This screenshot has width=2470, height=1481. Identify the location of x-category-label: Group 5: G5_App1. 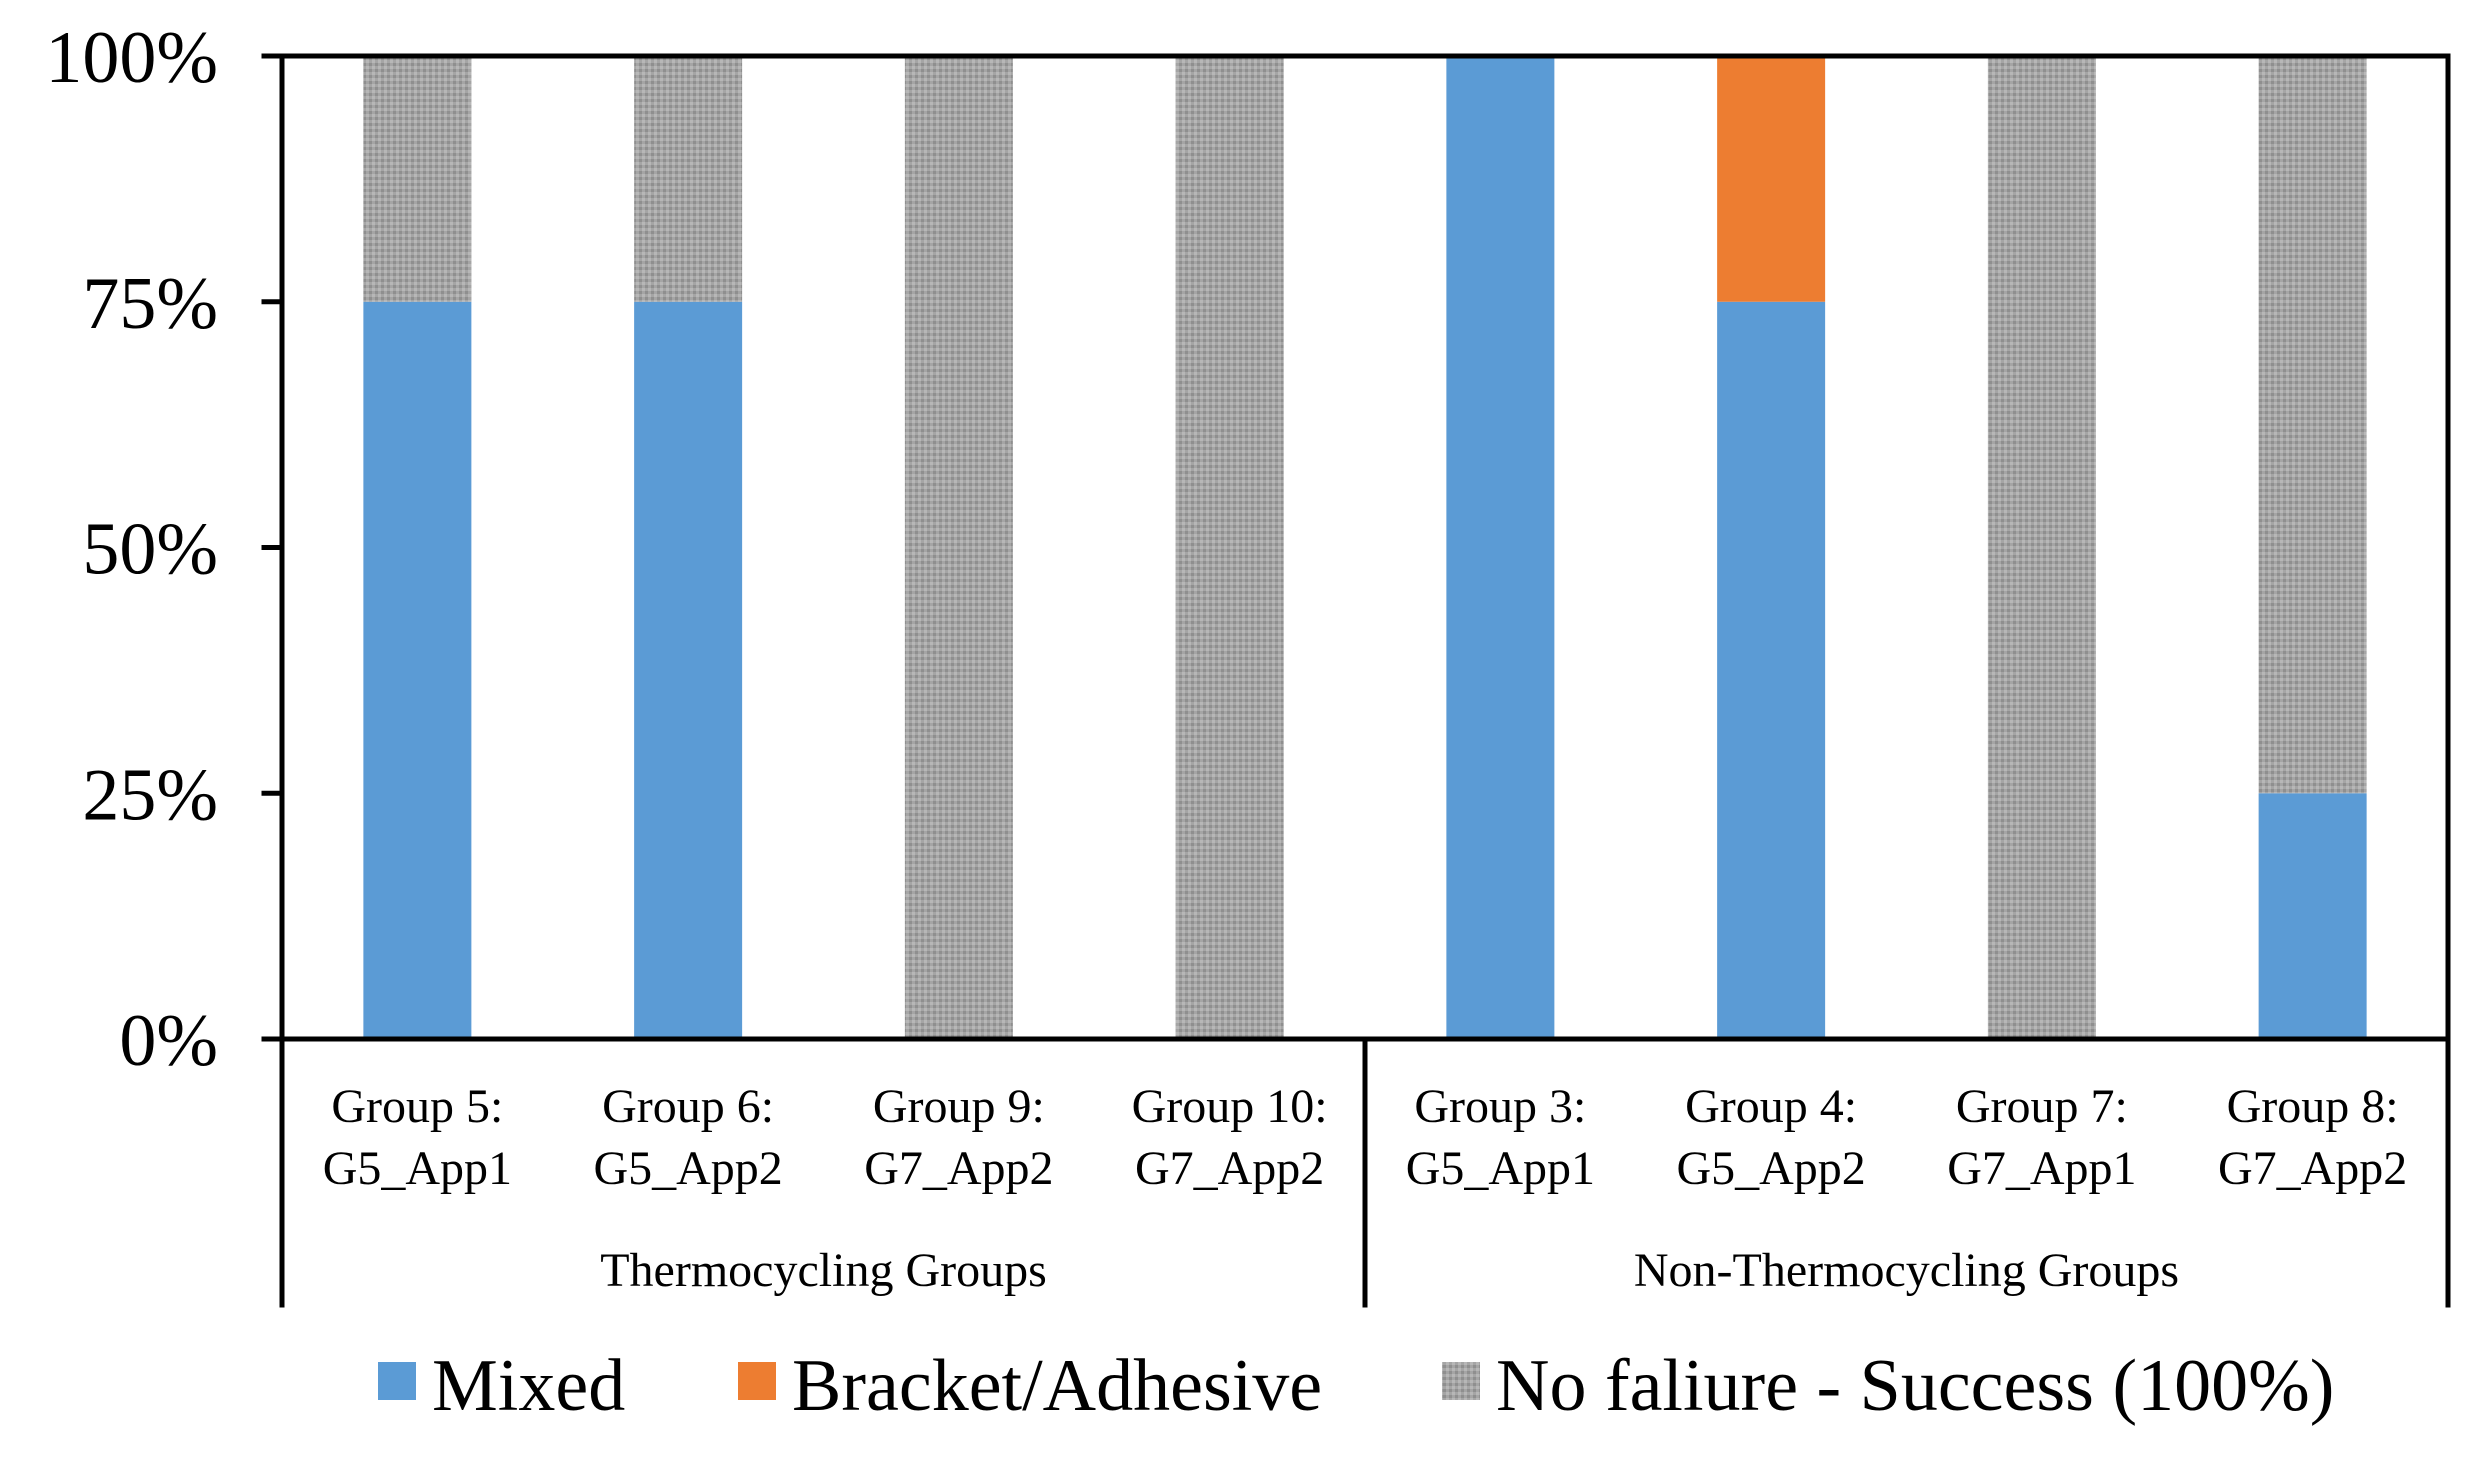
(417, 1137).